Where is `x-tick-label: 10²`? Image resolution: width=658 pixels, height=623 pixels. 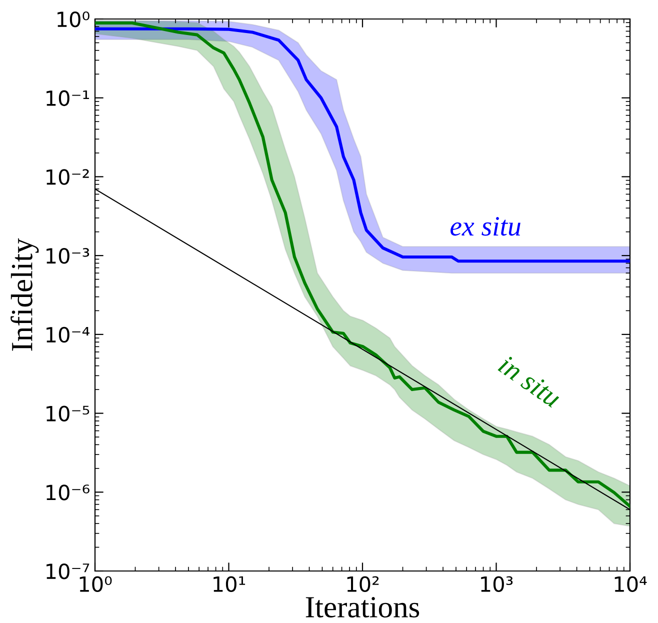
x-tick-label: 10² is located at coordinates (363, 584).